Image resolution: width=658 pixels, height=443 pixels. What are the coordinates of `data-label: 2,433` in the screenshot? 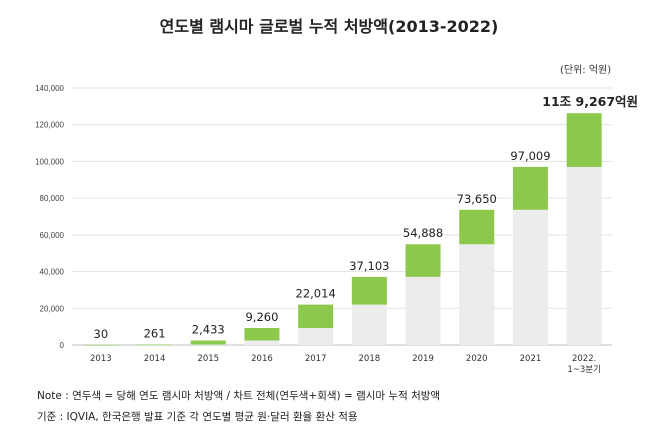 It's located at (208, 330).